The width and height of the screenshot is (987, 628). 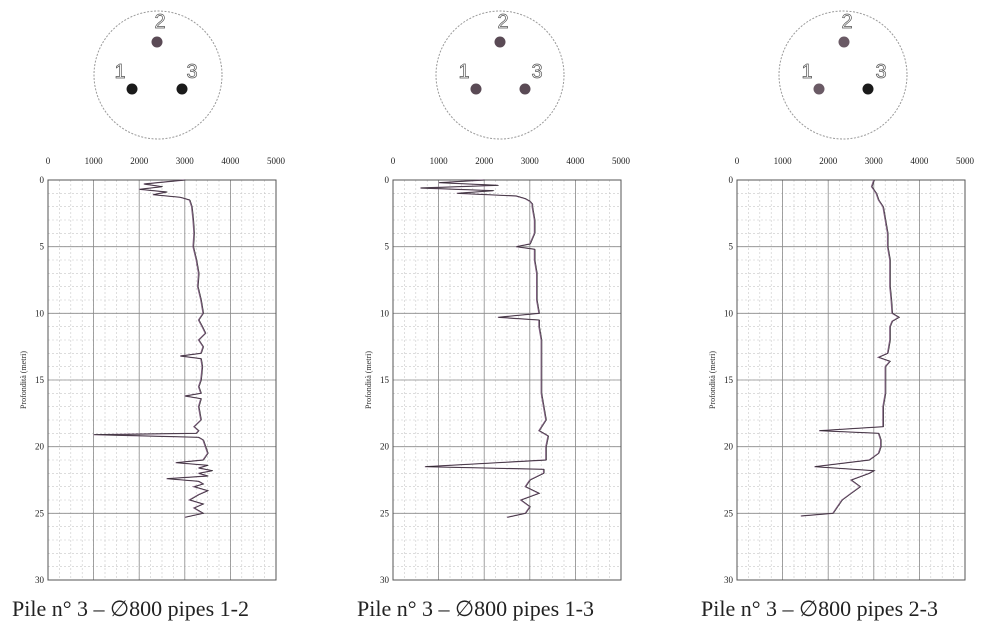 What do you see at coordinates (475, 608) in the screenshot?
I see `panel-caption-2: Pile n° 3 – ∅800 pipes 1-3` at bounding box center [475, 608].